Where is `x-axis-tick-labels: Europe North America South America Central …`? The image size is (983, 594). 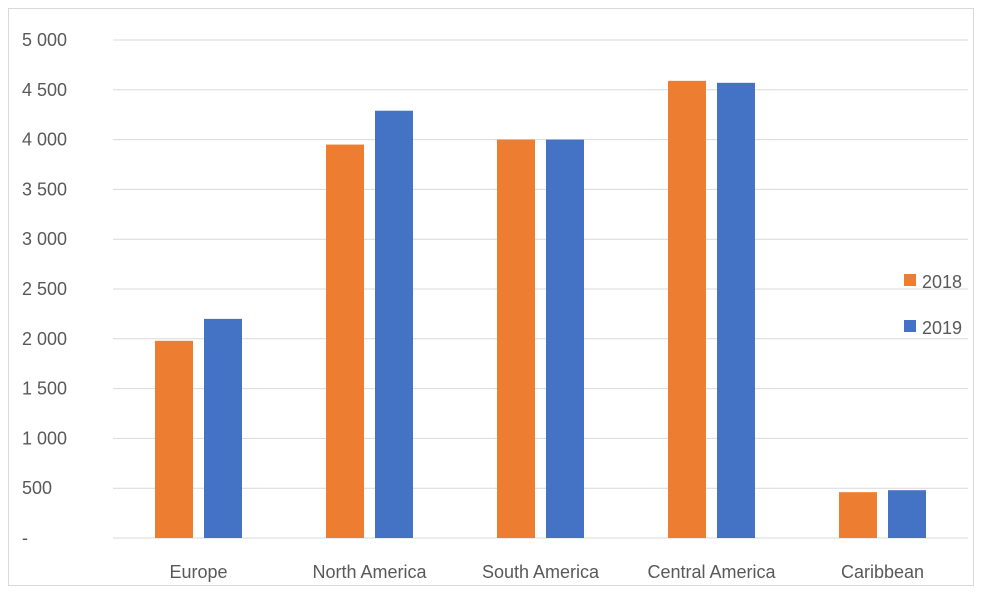
x-axis-tick-labels: Europe North America South America Central … is located at coordinates (546, 572).